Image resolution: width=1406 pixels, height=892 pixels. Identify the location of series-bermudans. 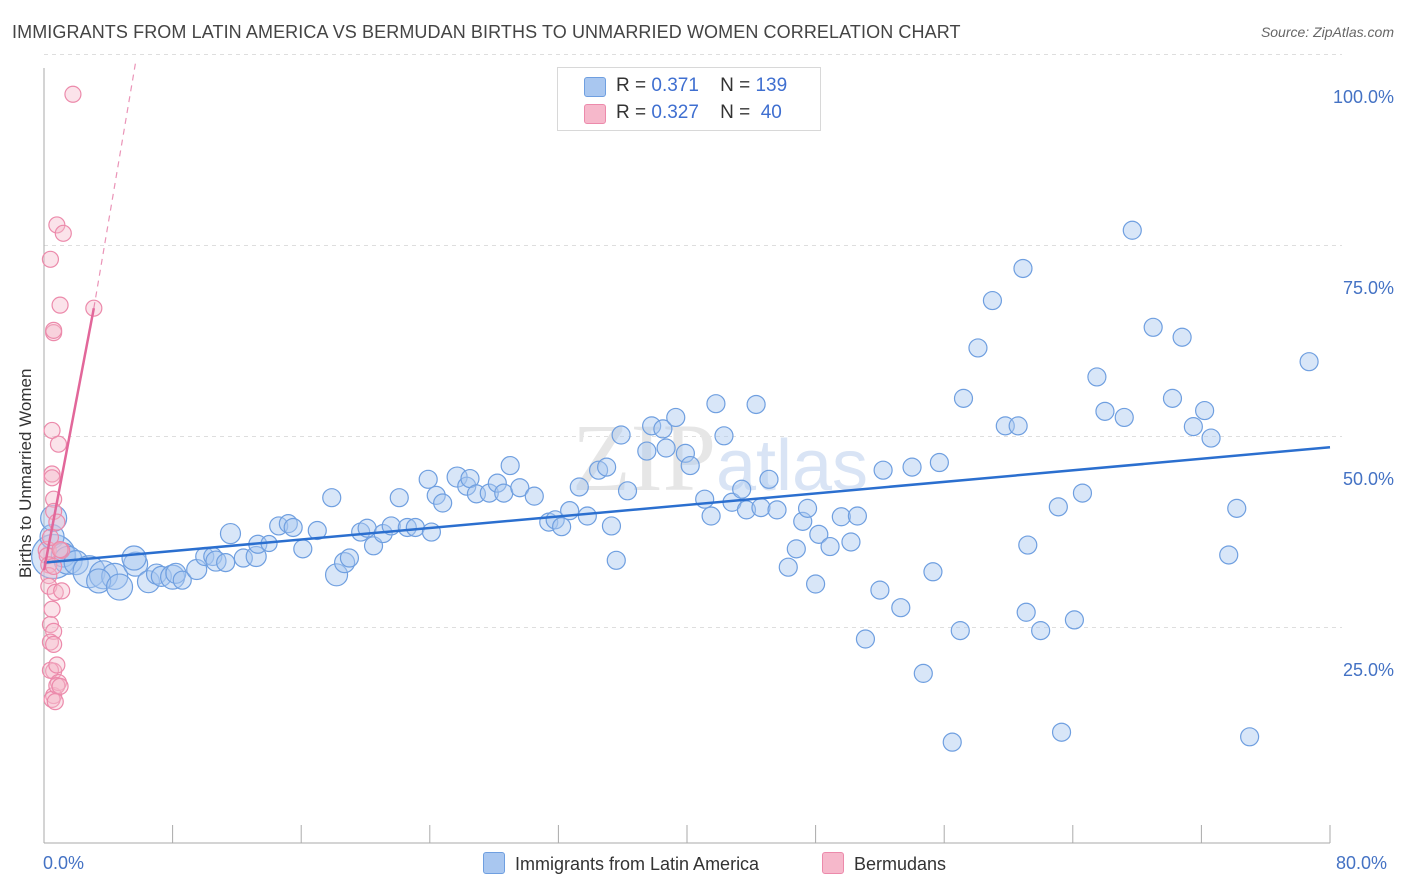
(70, 398).